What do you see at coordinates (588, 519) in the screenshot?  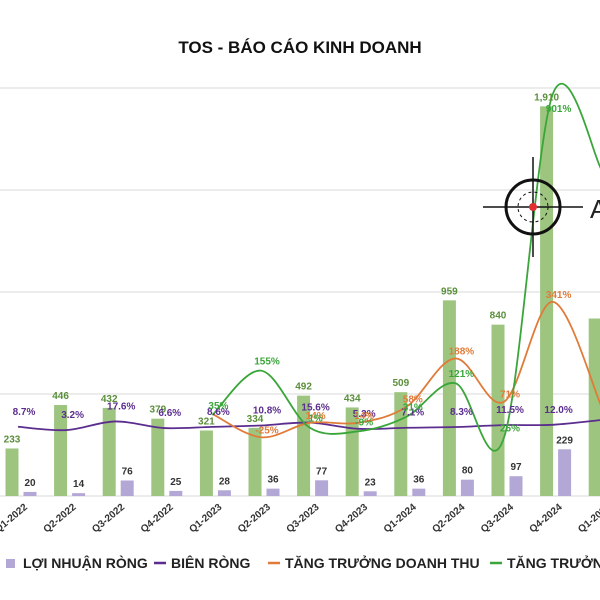 I see `x-tick-Q1-2025: Q1-2025` at bounding box center [588, 519].